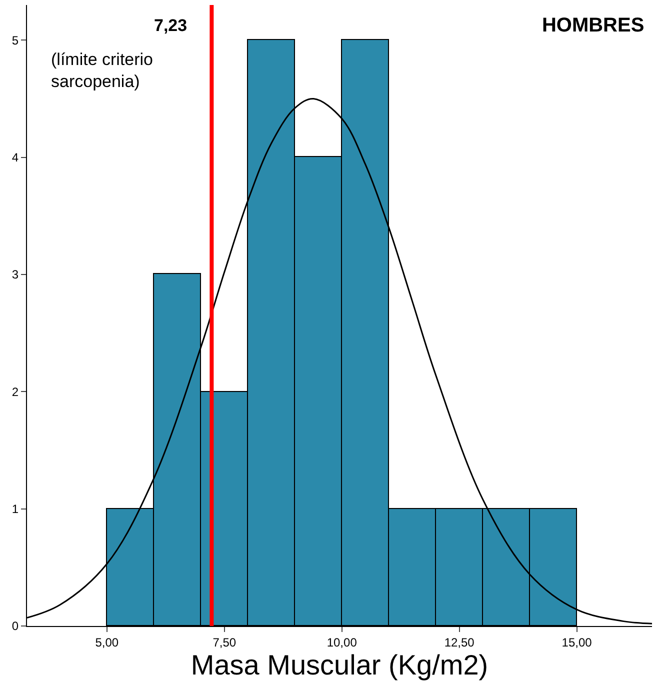 The width and height of the screenshot is (654, 696). Describe the element at coordinates (171, 25) in the screenshot. I see `ref-line-label: 7,23` at that location.